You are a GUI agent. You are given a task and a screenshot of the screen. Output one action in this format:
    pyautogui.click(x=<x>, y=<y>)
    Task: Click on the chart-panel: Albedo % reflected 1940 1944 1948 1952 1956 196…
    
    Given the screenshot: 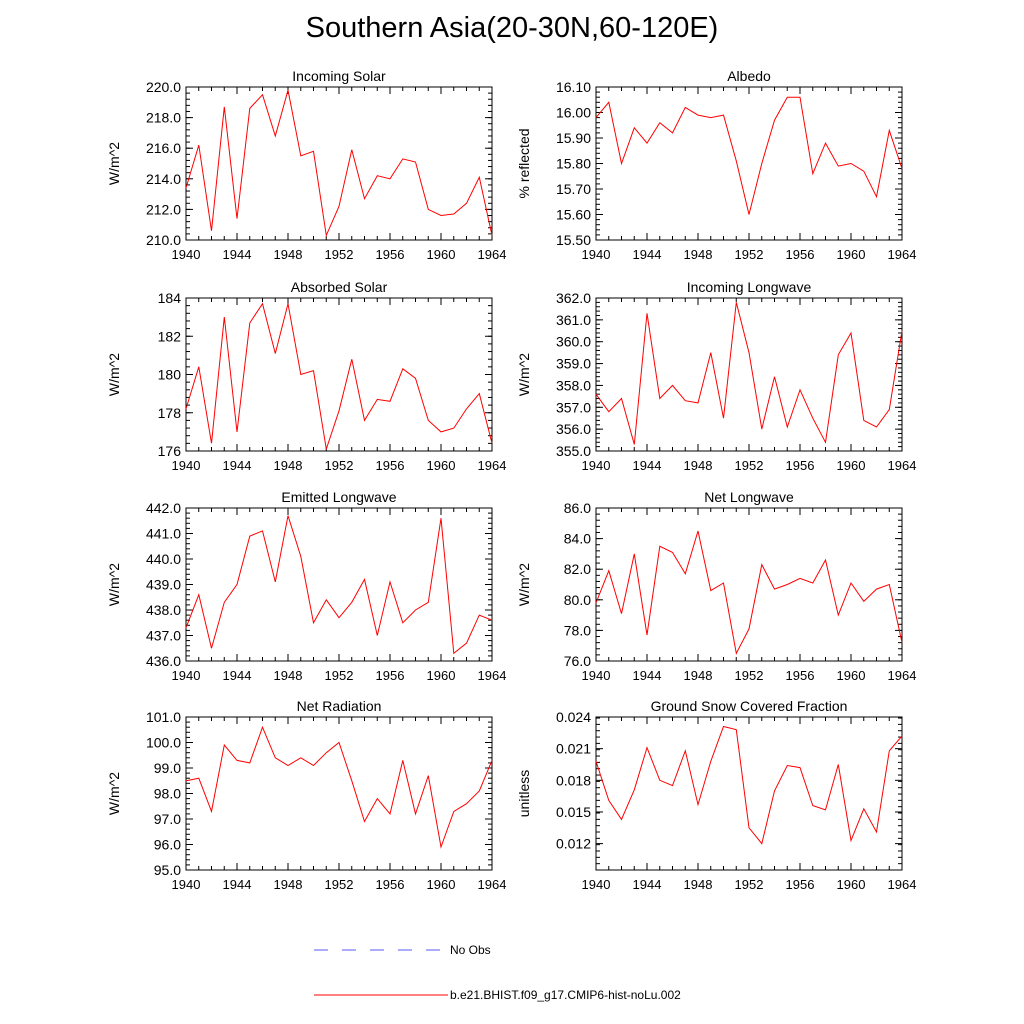 What is the action you would take?
    pyautogui.click(x=716, y=165)
    